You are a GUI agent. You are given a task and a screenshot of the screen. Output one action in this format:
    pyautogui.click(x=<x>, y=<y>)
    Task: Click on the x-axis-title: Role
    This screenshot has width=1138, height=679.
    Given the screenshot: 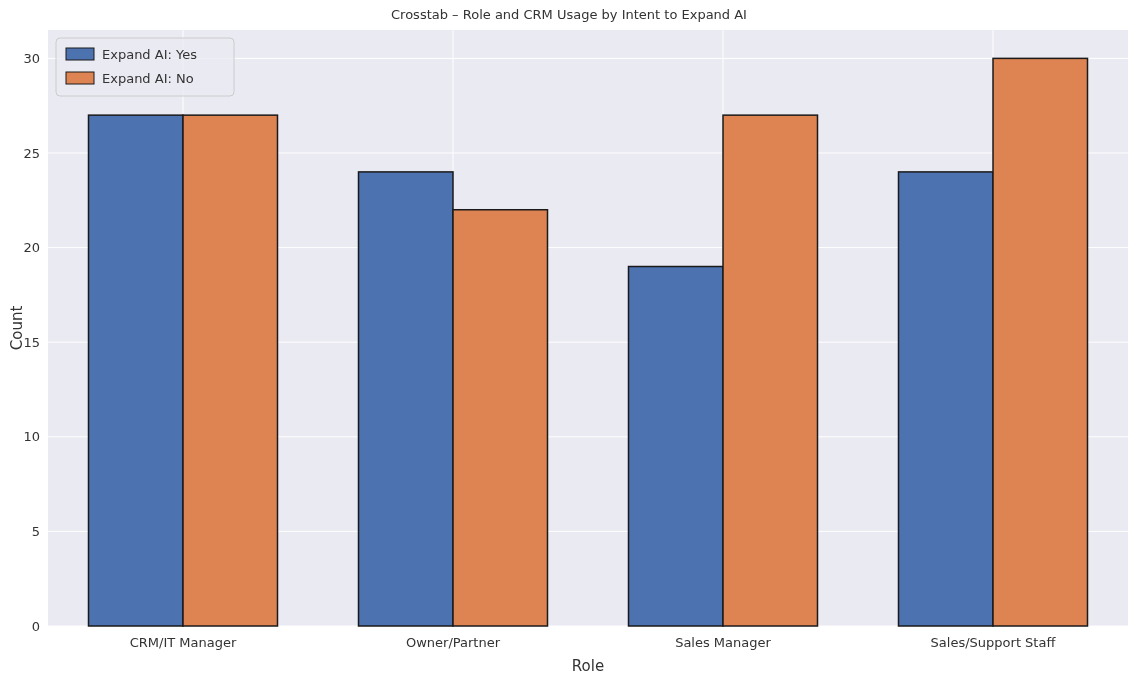 What is the action you would take?
    pyautogui.click(x=588, y=666)
    